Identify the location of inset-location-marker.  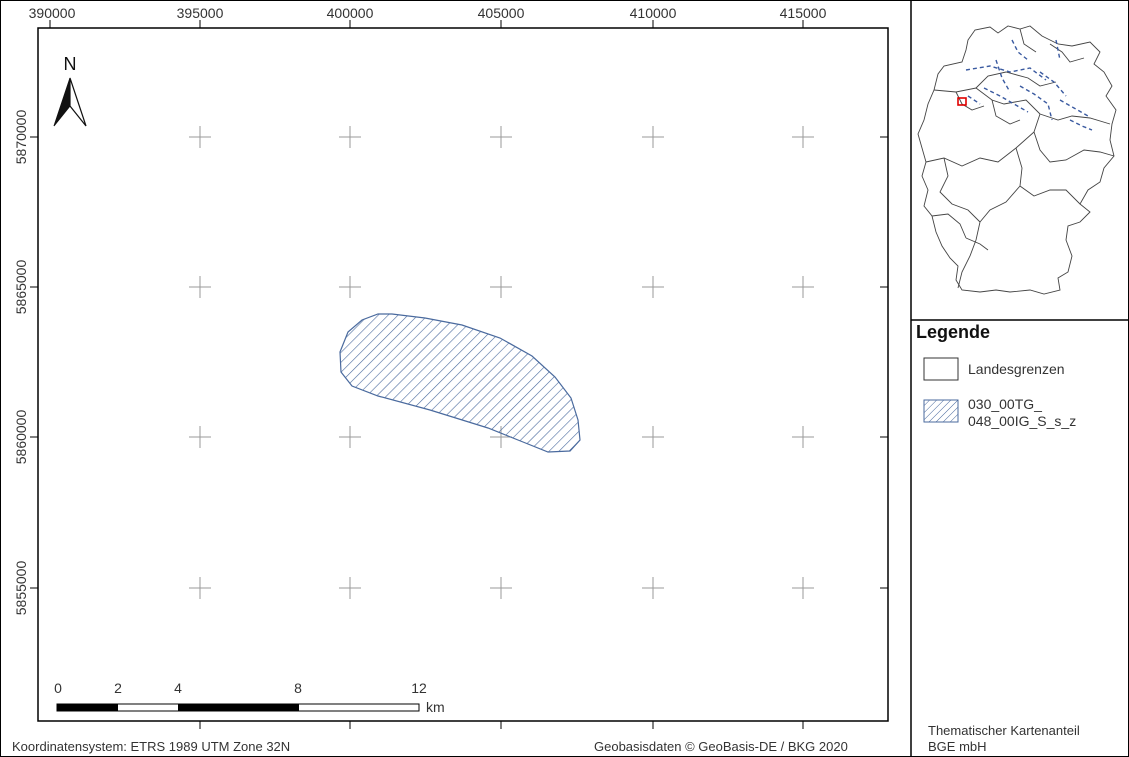
(962, 101).